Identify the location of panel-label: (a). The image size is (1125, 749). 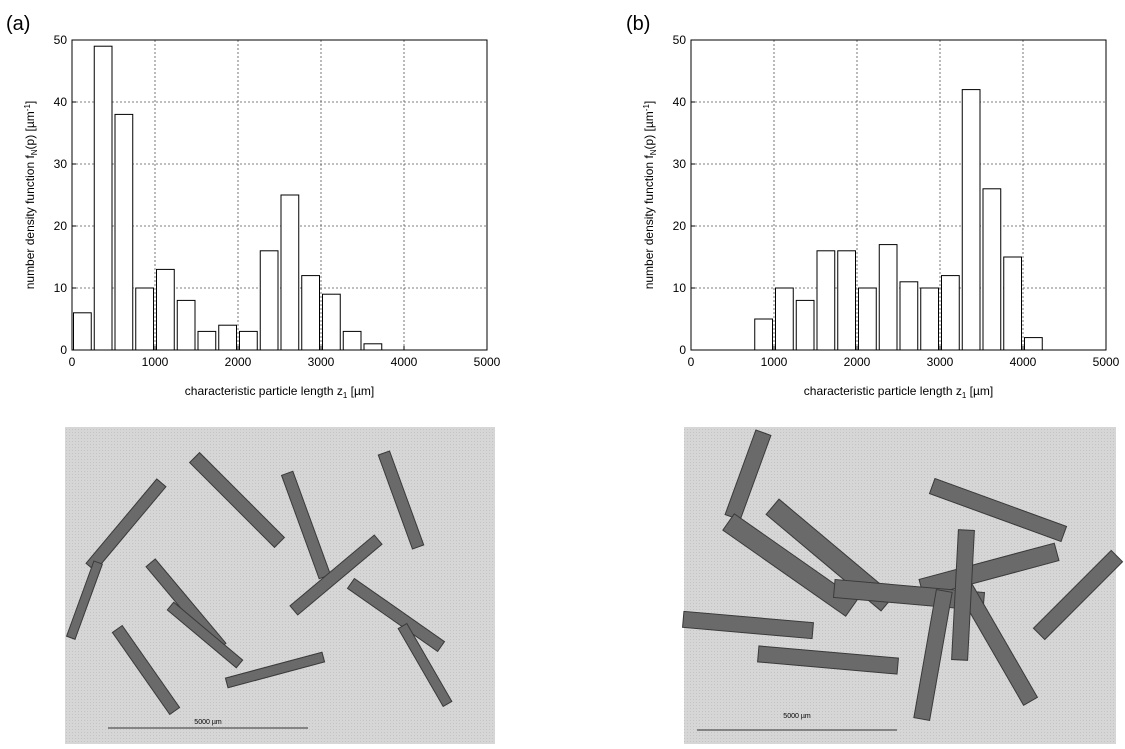
(18, 24).